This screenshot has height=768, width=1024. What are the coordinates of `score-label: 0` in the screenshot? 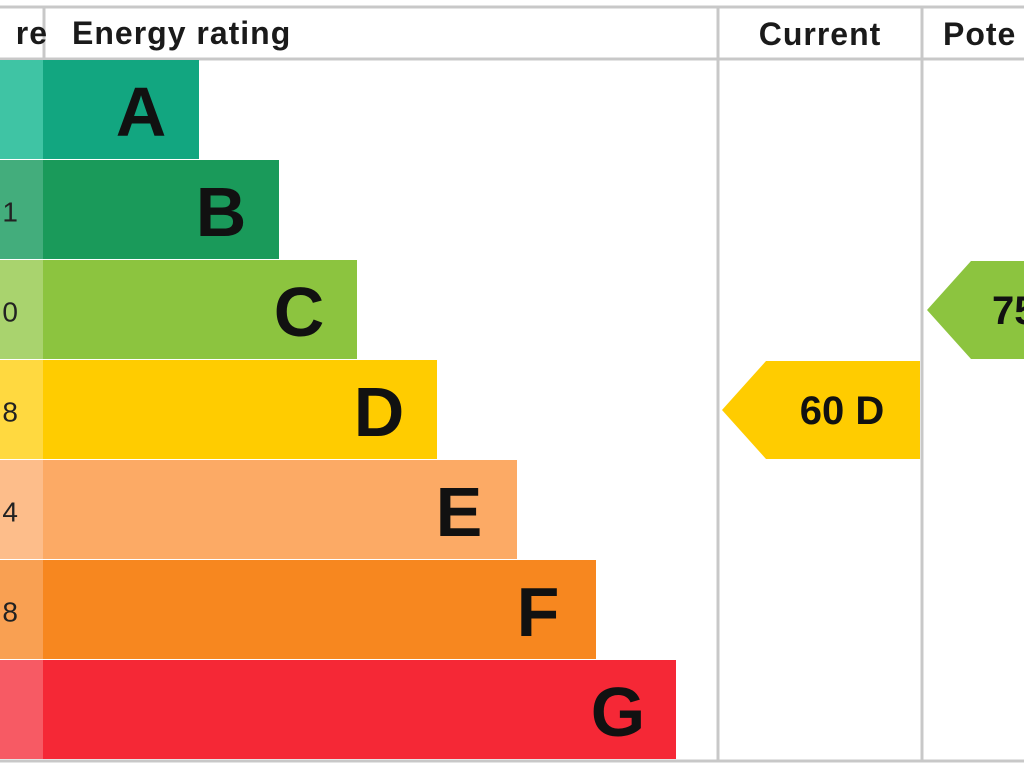 It's located at (10, 312).